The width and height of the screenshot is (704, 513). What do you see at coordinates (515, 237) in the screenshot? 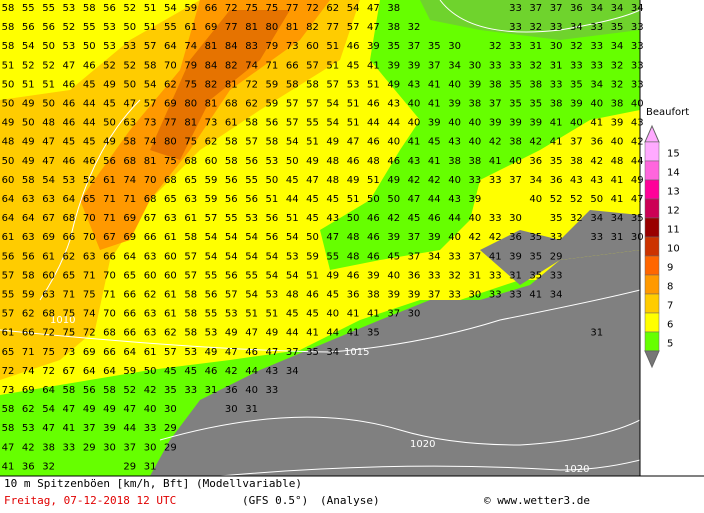
I see `grid-value: 36` at bounding box center [515, 237].